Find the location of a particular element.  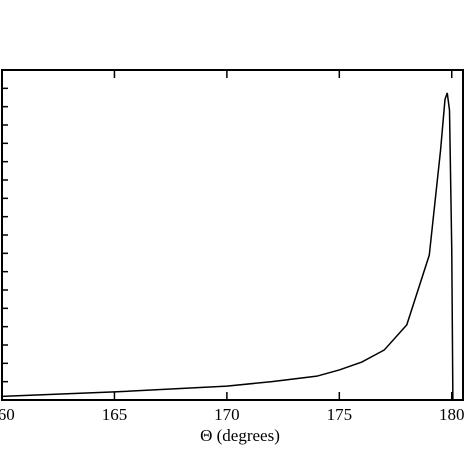

x-tick-label: 160 is located at coordinates (7, 414).